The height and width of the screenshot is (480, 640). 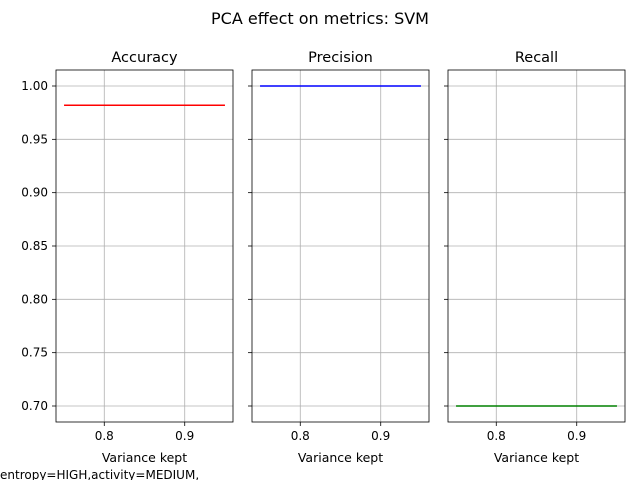 I want to click on y-tick-label: 0.90, so click(x=34, y=193).